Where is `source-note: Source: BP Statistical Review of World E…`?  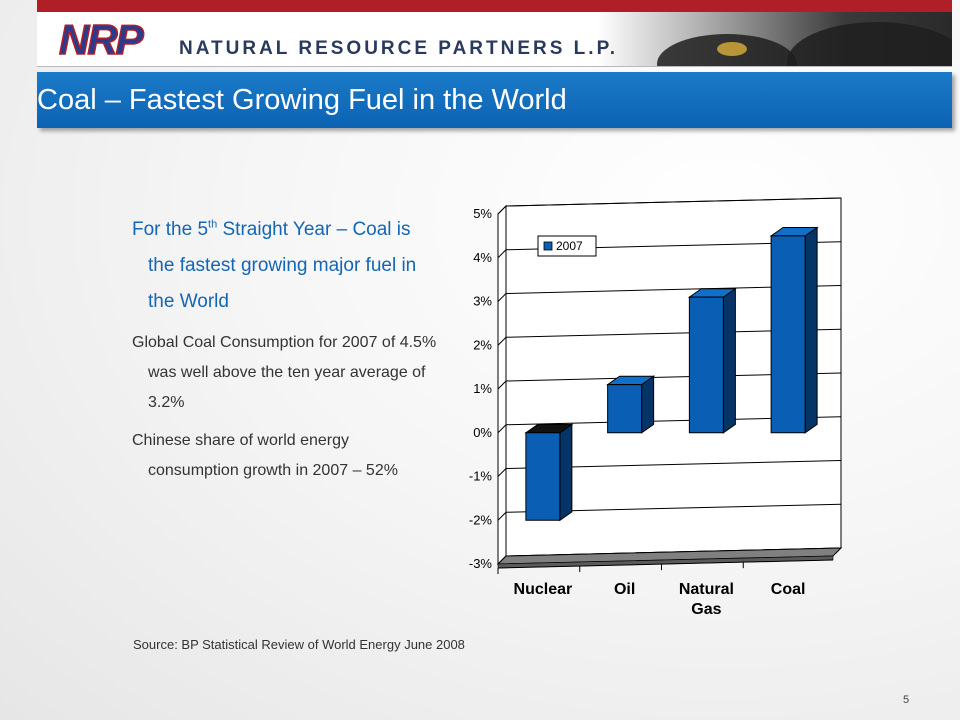
source-note: Source: BP Statistical Review of World E… is located at coordinates (299, 644).